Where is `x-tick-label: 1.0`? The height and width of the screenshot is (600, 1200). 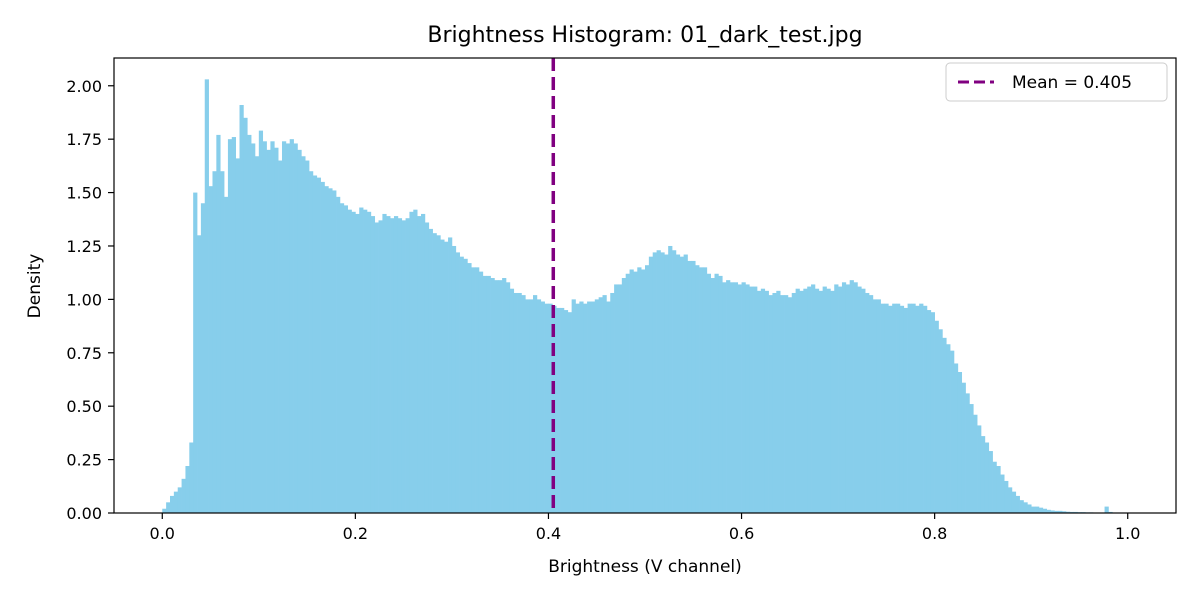 x-tick-label: 1.0 is located at coordinates (1127, 533).